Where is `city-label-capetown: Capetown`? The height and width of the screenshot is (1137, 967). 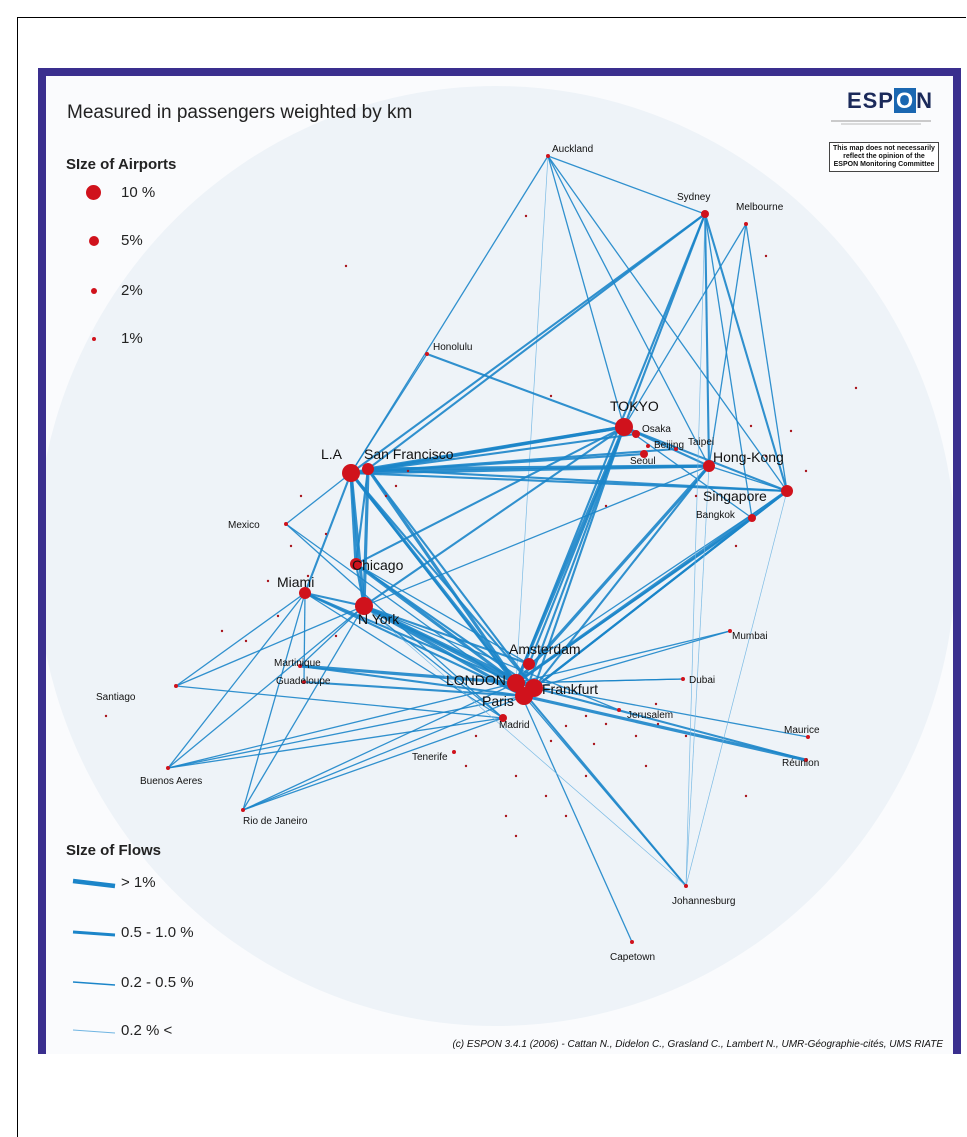 city-label-capetown: Capetown is located at coordinates (632, 957).